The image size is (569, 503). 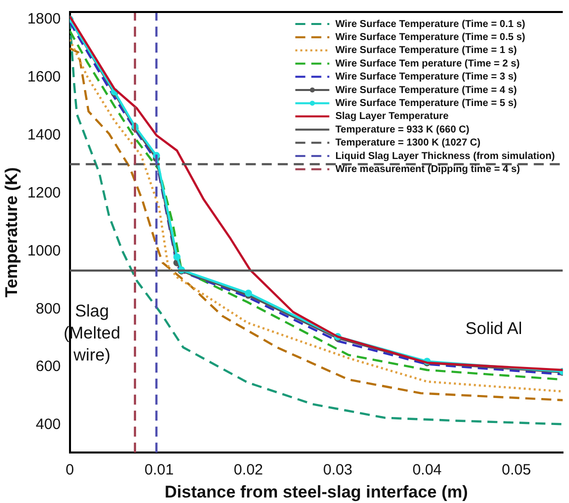 What do you see at coordinates (48, 367) in the screenshot?
I see `y-tick-label: 600` at bounding box center [48, 367].